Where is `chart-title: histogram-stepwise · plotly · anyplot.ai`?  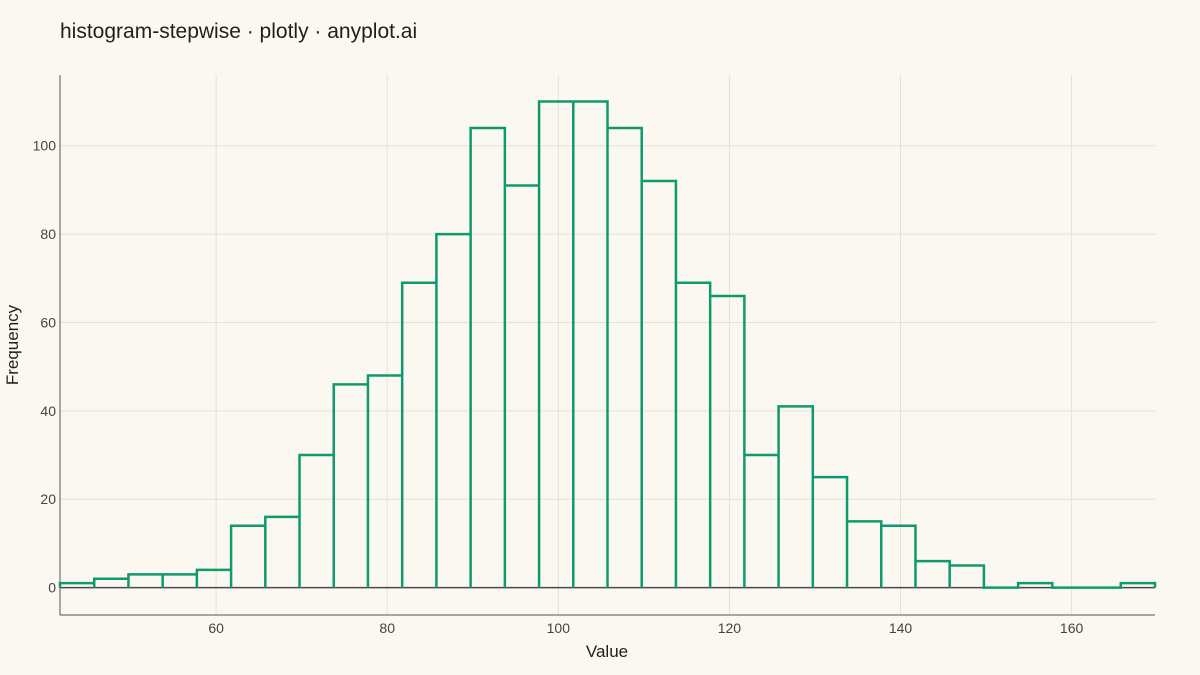
chart-title: histogram-stepwise · plotly · anyplot.ai is located at coordinates (238, 31).